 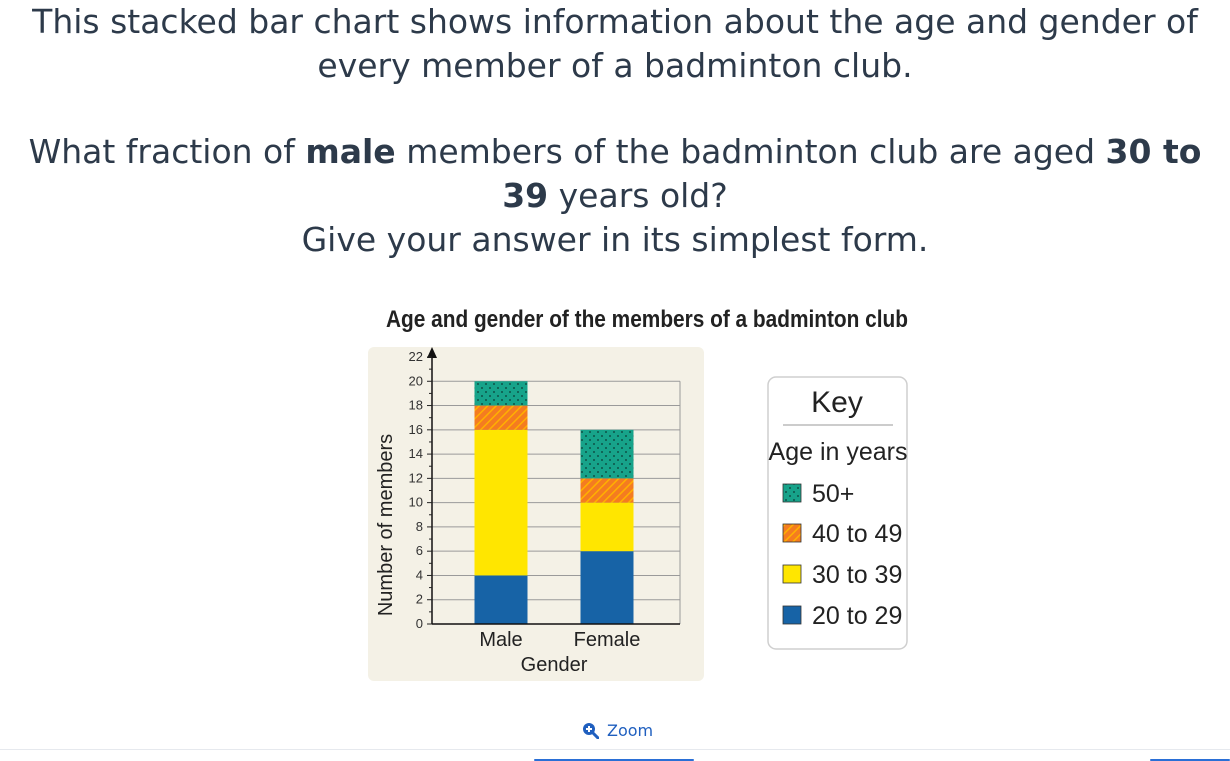 I want to click on y-tick-label-22: 22, so click(x=416, y=356).